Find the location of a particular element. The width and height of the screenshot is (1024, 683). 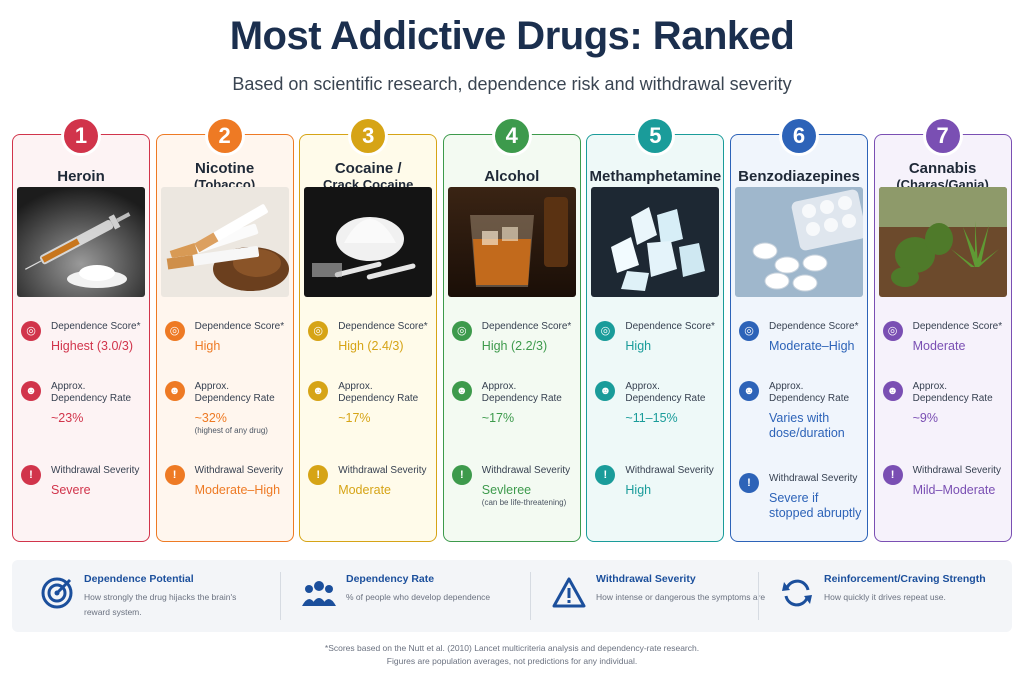

people-icon is located at coordinates (319, 593).